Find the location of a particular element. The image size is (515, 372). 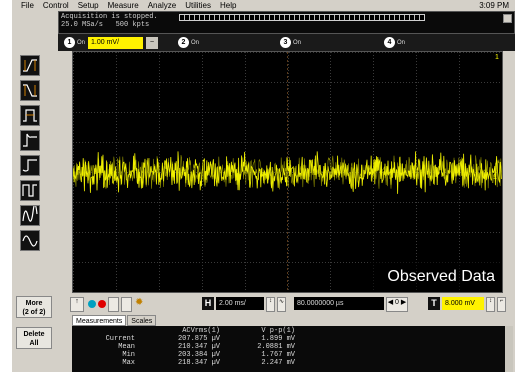

vpp-value: 2.247 mV is located at coordinates (278, 363).